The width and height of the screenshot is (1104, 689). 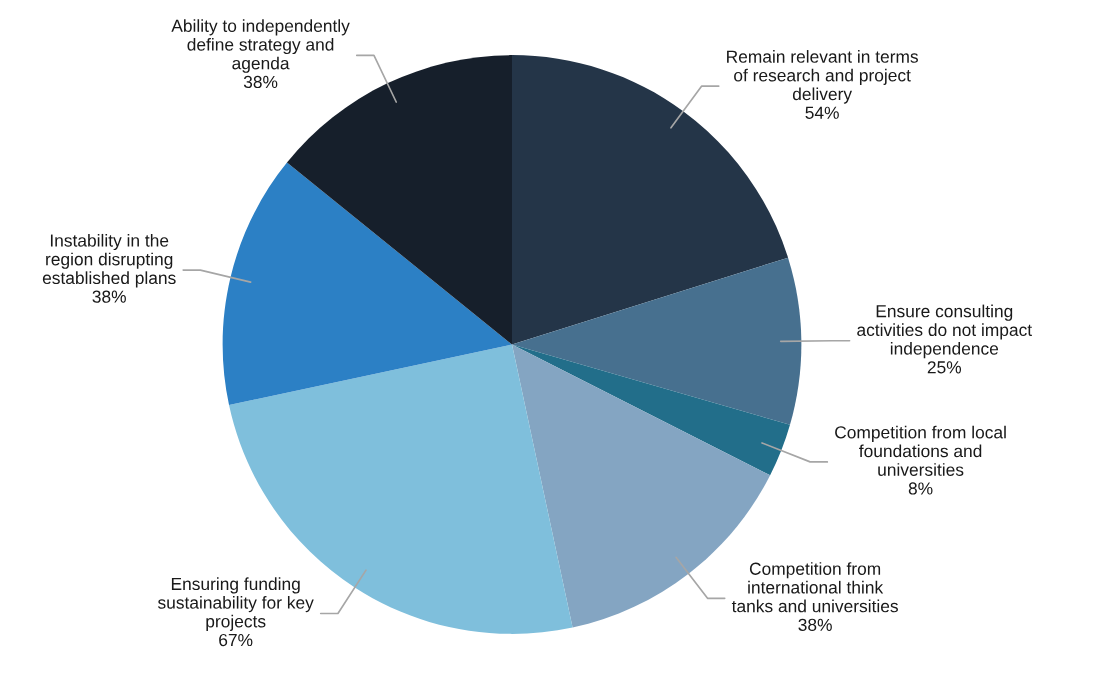 I want to click on slice-label: Instability in the region disrupting established plans, so click(x=109, y=260).